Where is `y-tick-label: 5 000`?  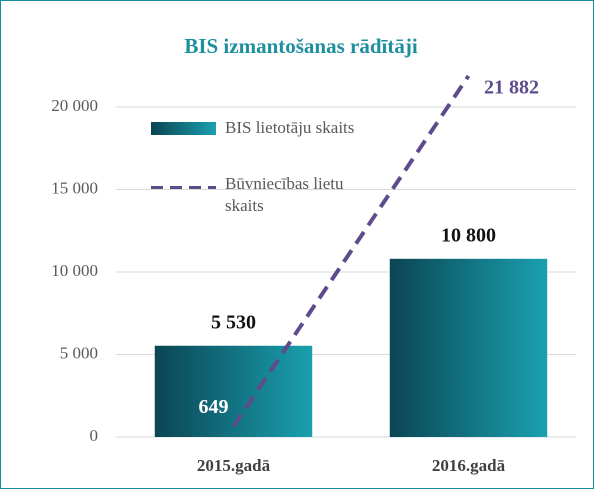 y-tick-label: 5 000 is located at coordinates (79, 352).